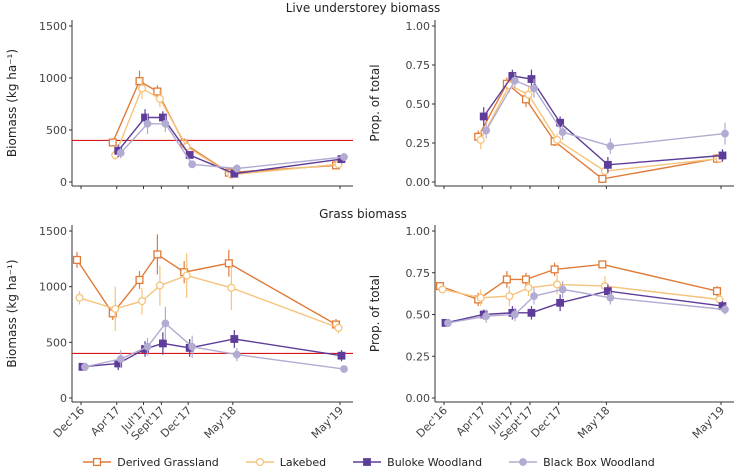 The image size is (737, 472). Describe the element at coordinates (363, 8) in the screenshot. I see `row-title-live: Live understorey biomass` at that location.